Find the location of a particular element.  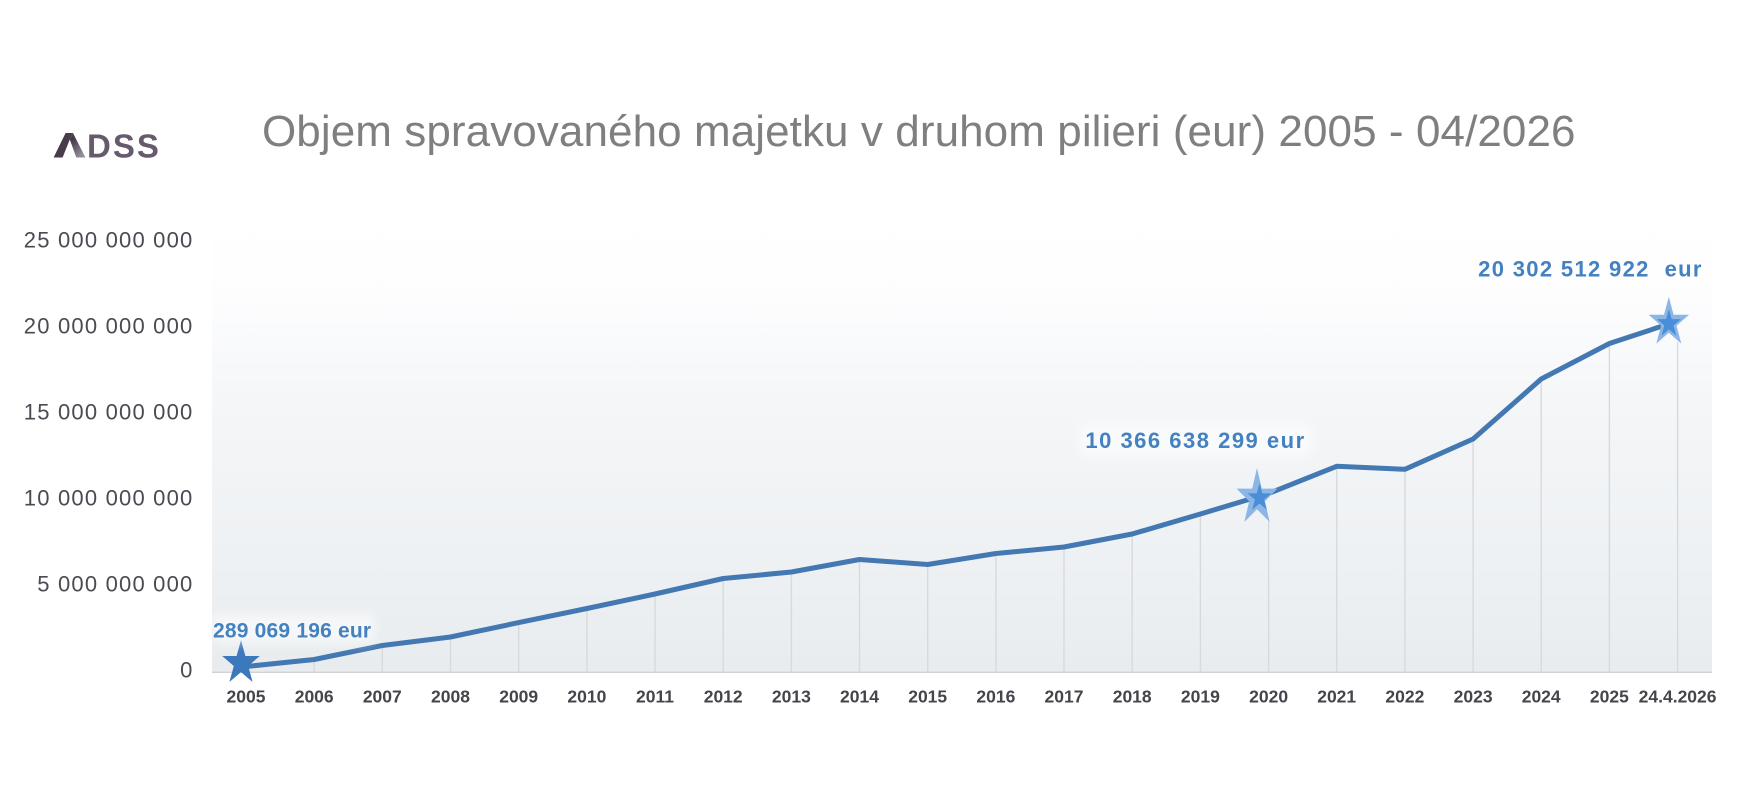

svg-text: 20 000 000 000 is located at coordinates (109, 325).